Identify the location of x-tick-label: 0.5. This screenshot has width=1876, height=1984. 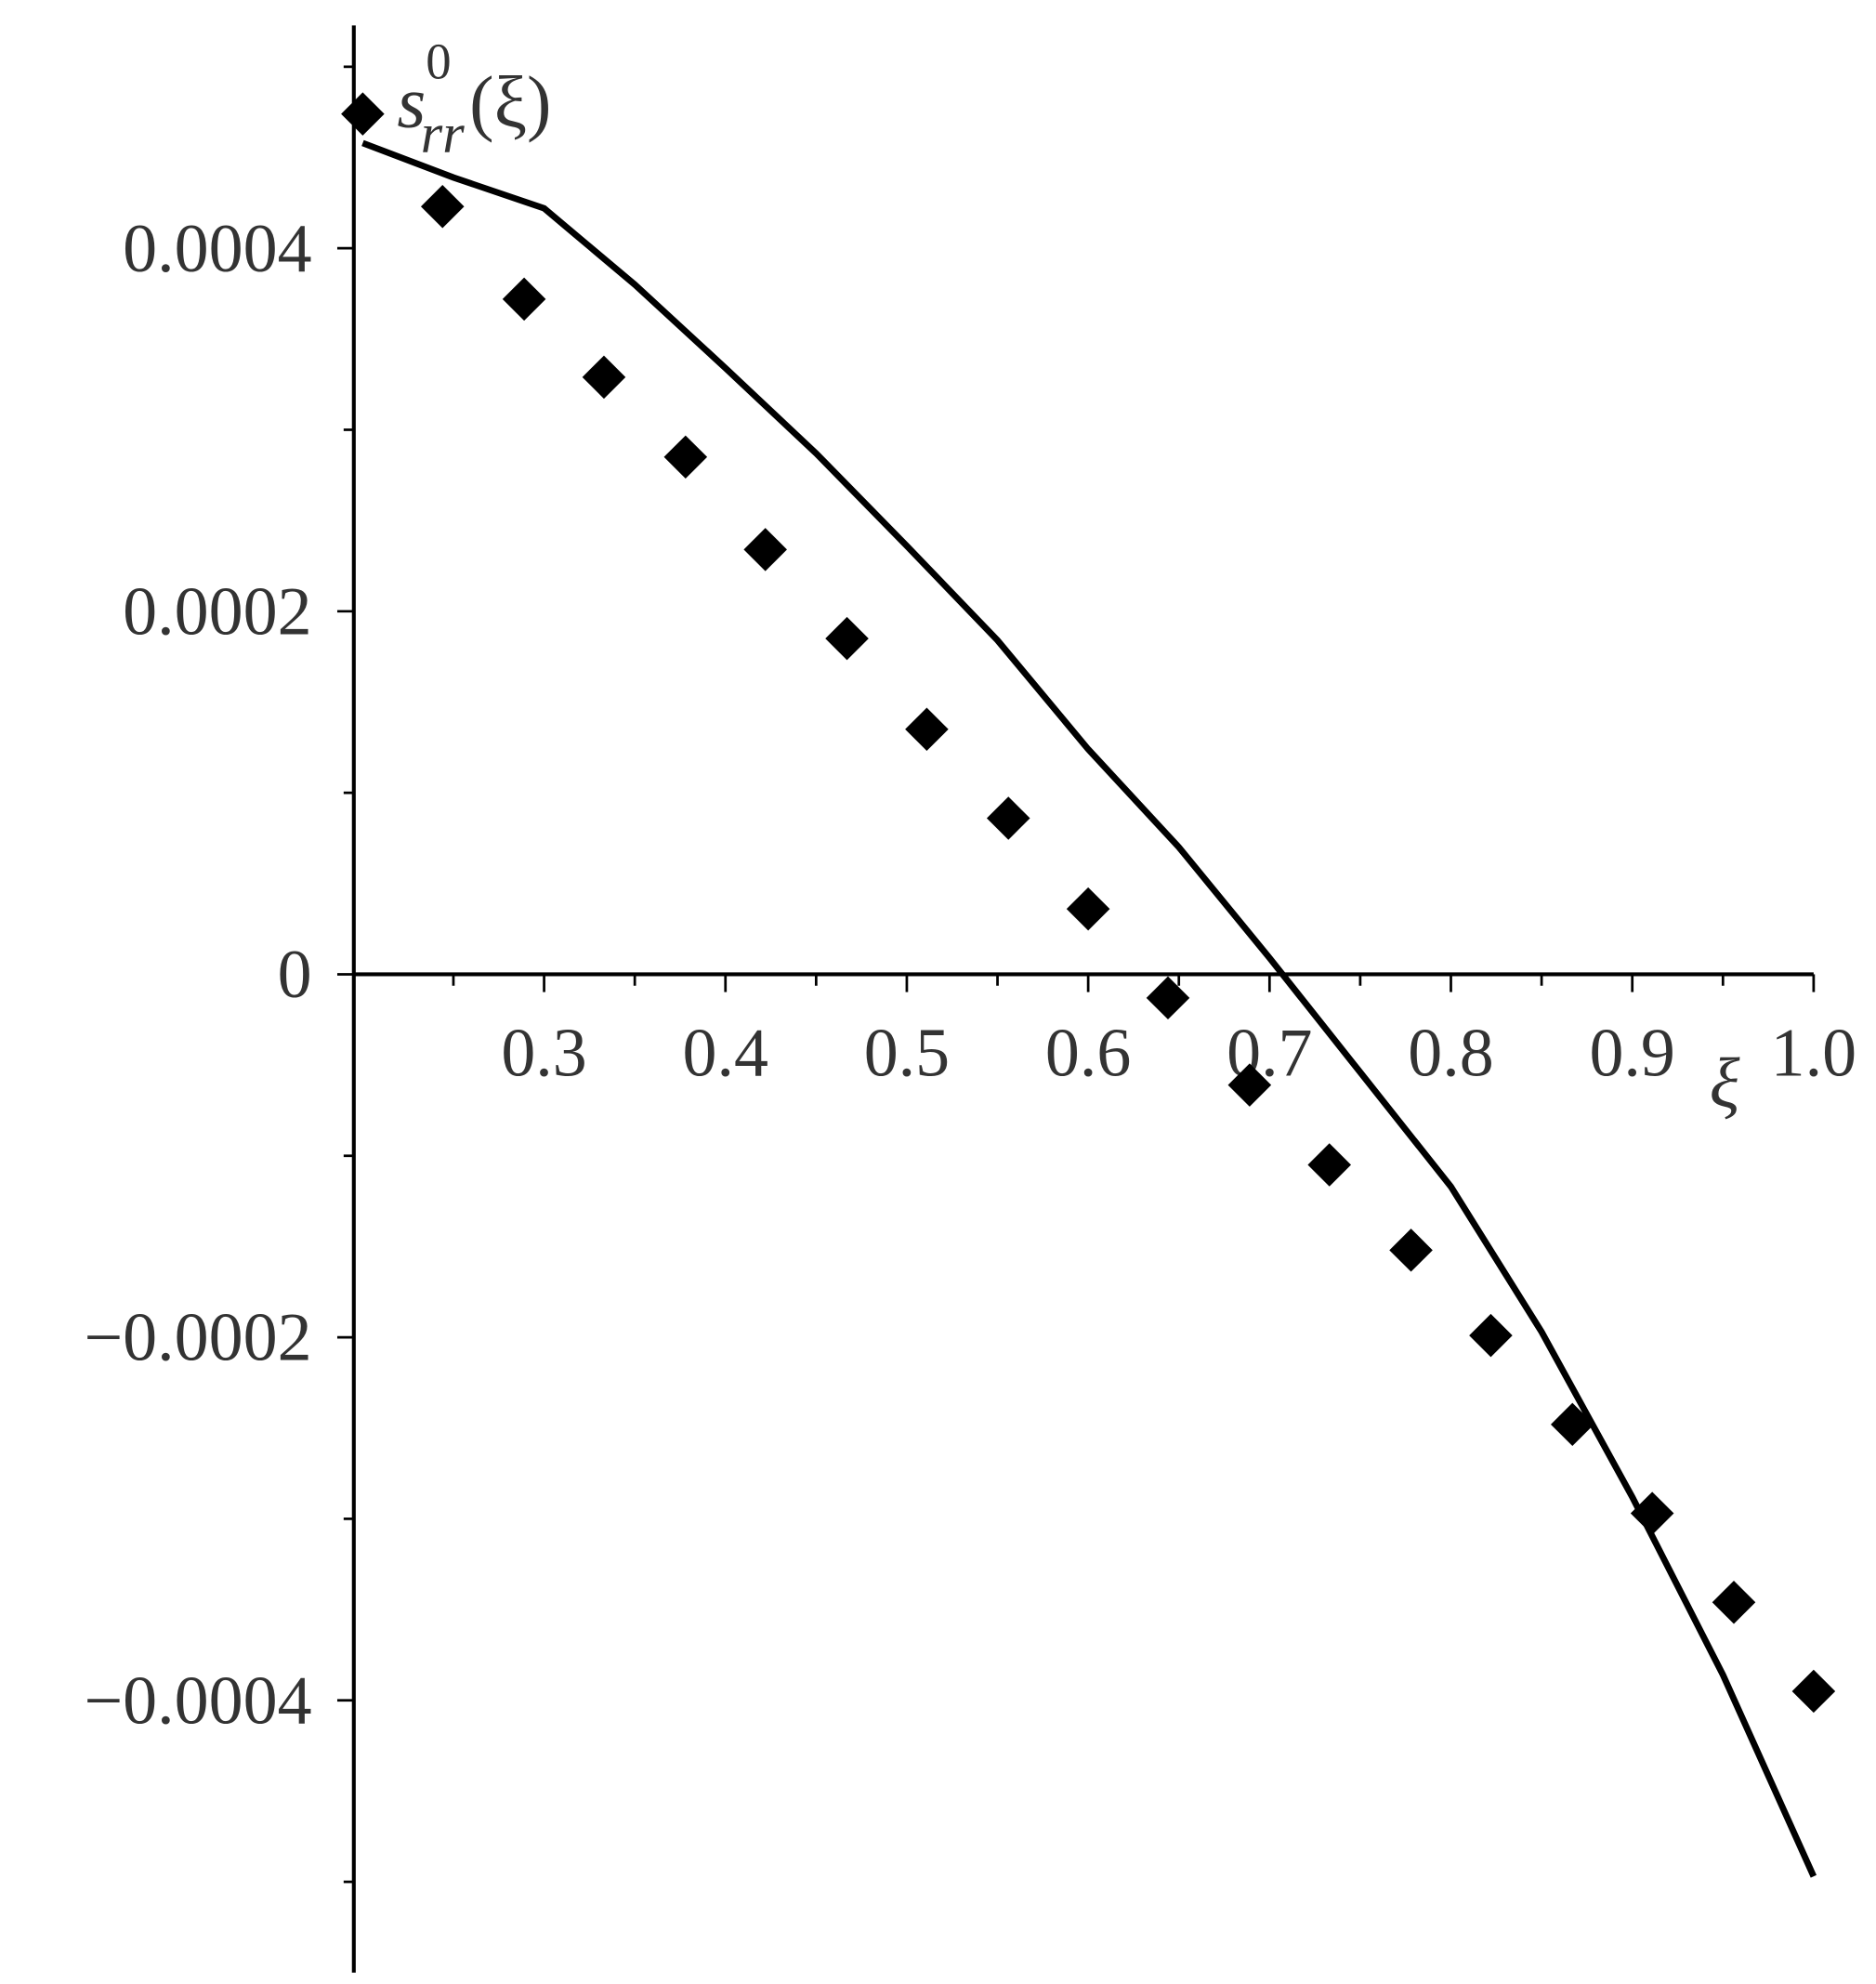
(907, 1053).